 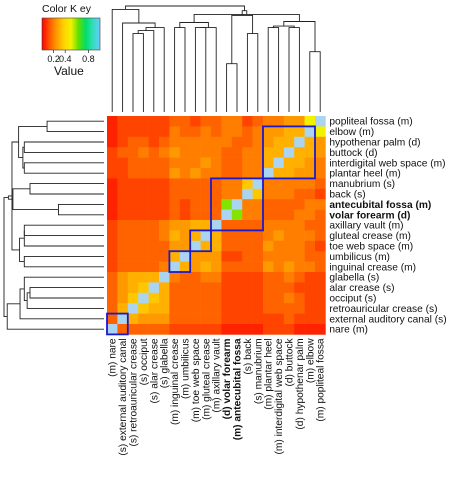 I want to click on row-label: popliteal fossa (m), so click(x=370, y=122).